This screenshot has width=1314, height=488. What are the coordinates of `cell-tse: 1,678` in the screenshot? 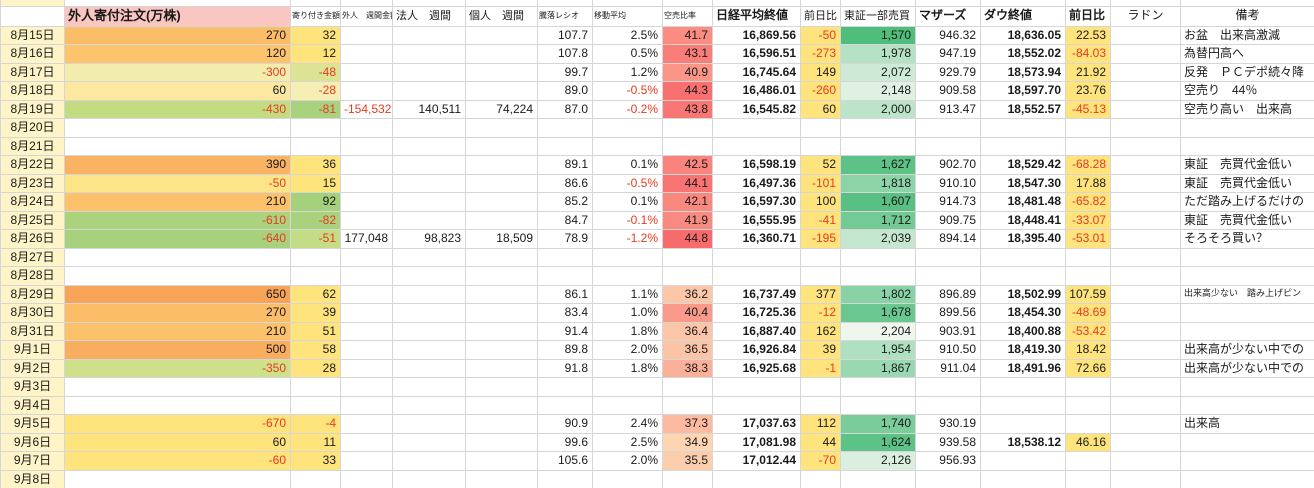 It's located at (878, 313).